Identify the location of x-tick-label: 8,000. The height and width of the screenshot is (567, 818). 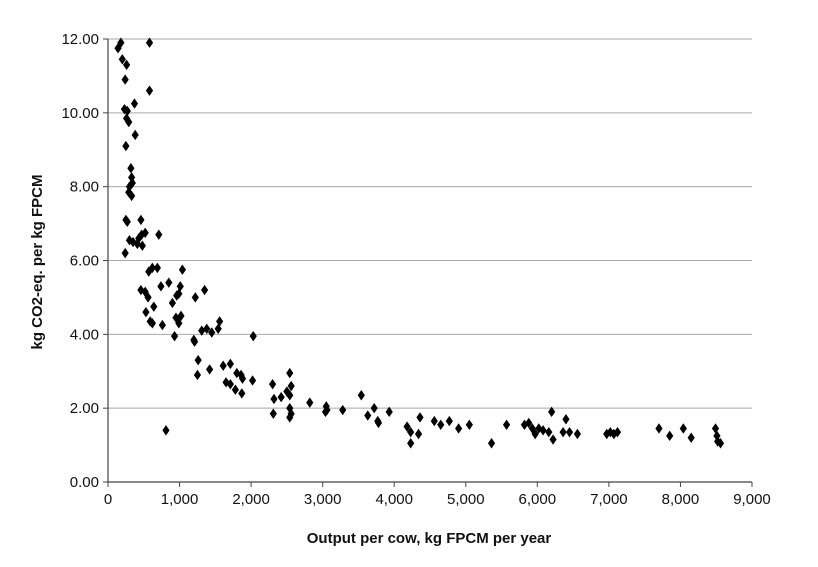
(681, 499).